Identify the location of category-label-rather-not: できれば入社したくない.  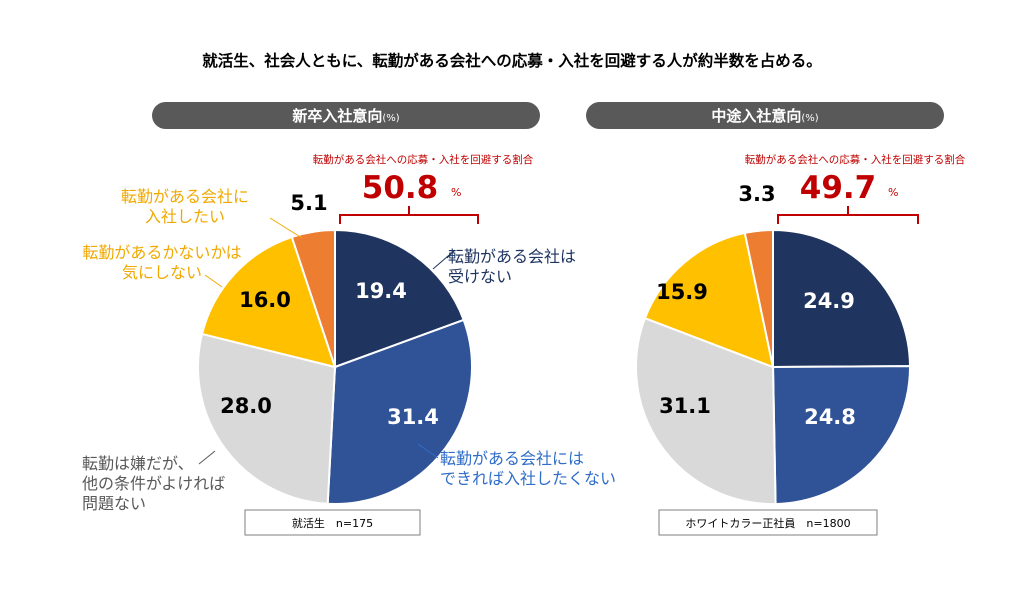
(528, 478).